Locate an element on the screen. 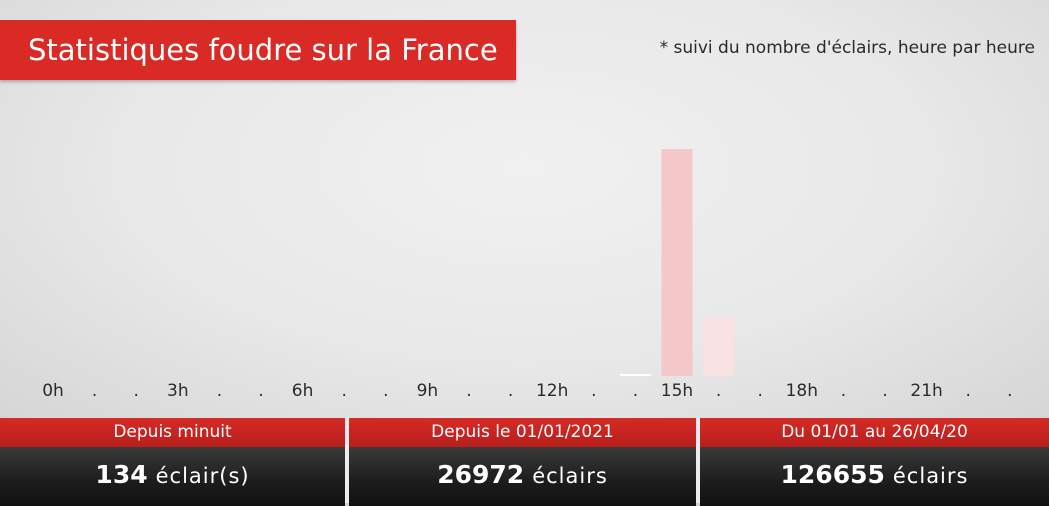 The height and width of the screenshot is (506, 1049). stat-unit: éclair(s) is located at coordinates (202, 476).